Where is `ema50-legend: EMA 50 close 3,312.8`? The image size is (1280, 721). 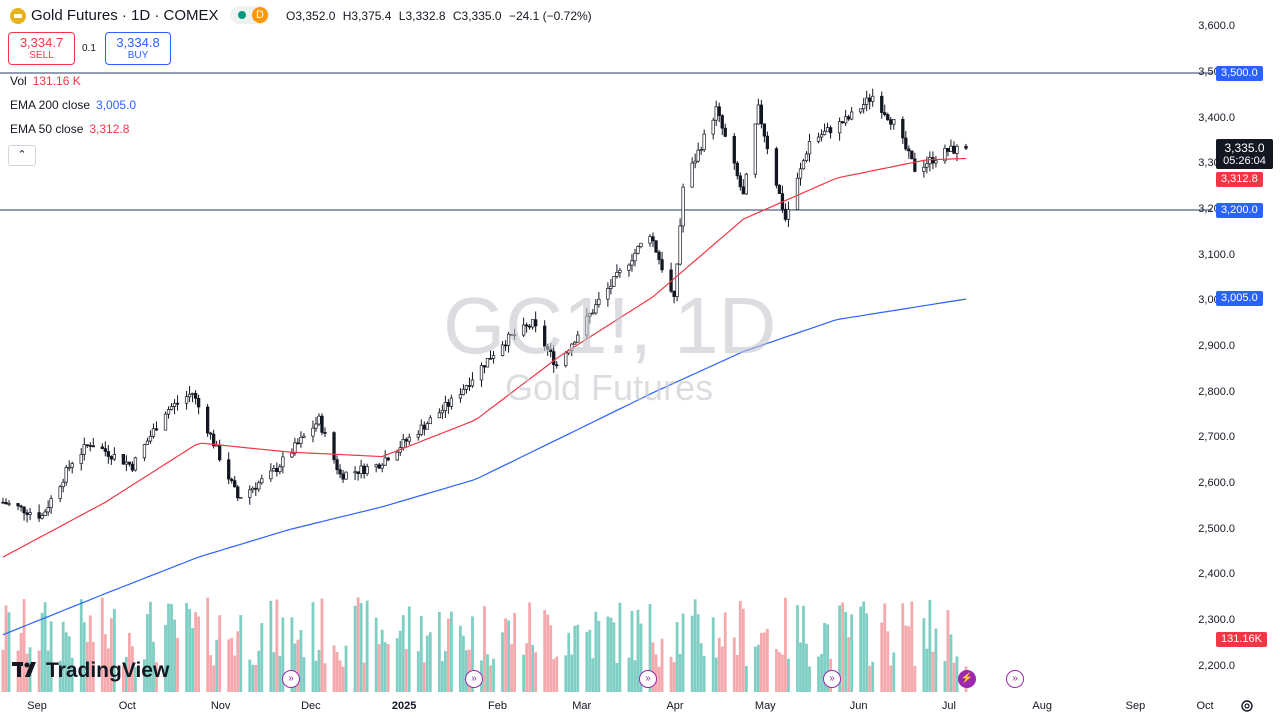
ema50-legend: EMA 50 close 3,312.8 is located at coordinates (70, 129).